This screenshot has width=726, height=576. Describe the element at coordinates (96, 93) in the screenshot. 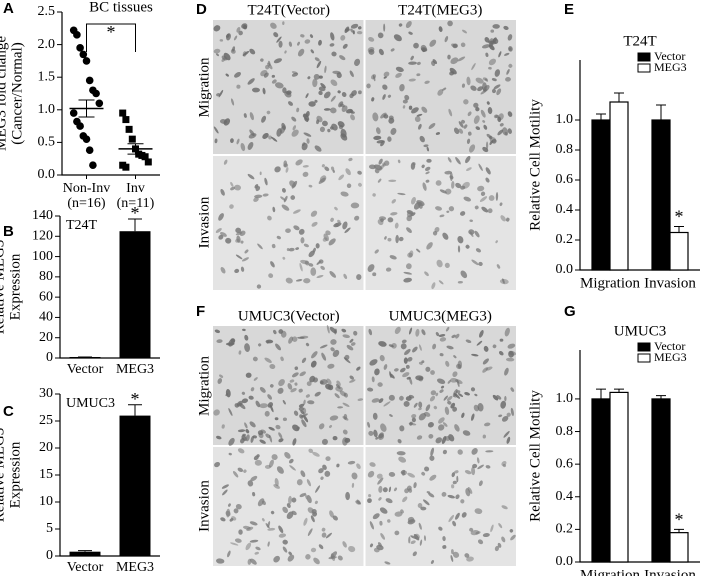

I see `point` at that location.